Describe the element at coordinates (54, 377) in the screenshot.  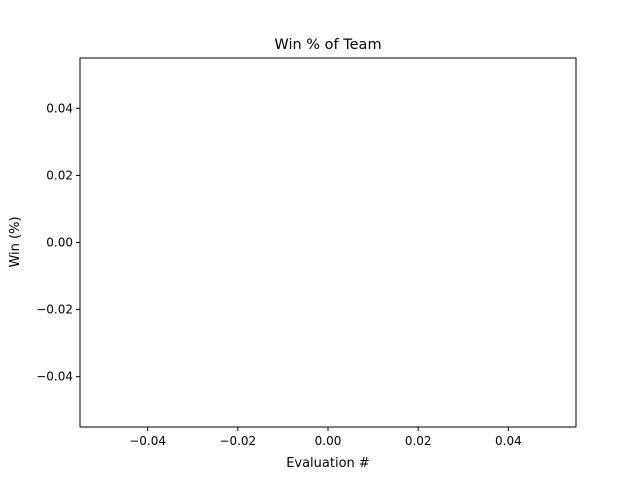
I see `y-tick-label: −0.04` at that location.